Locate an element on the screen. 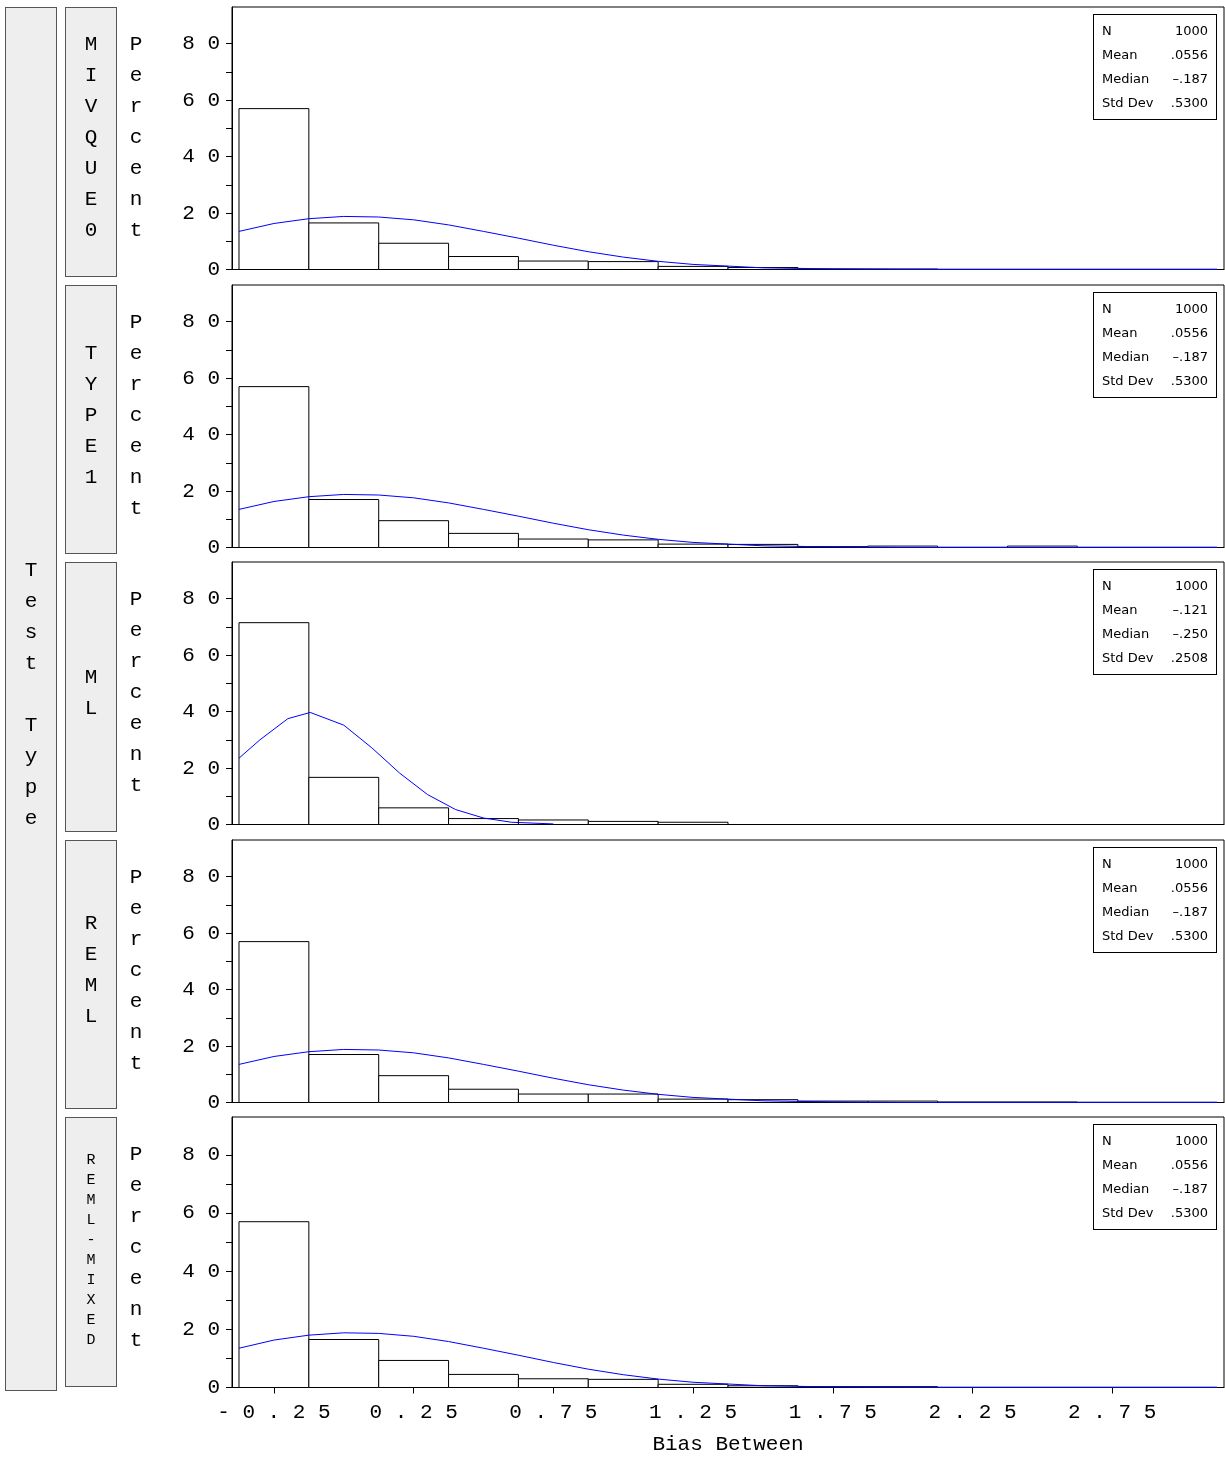  text: TYPE1 is located at coordinates (91, 419).